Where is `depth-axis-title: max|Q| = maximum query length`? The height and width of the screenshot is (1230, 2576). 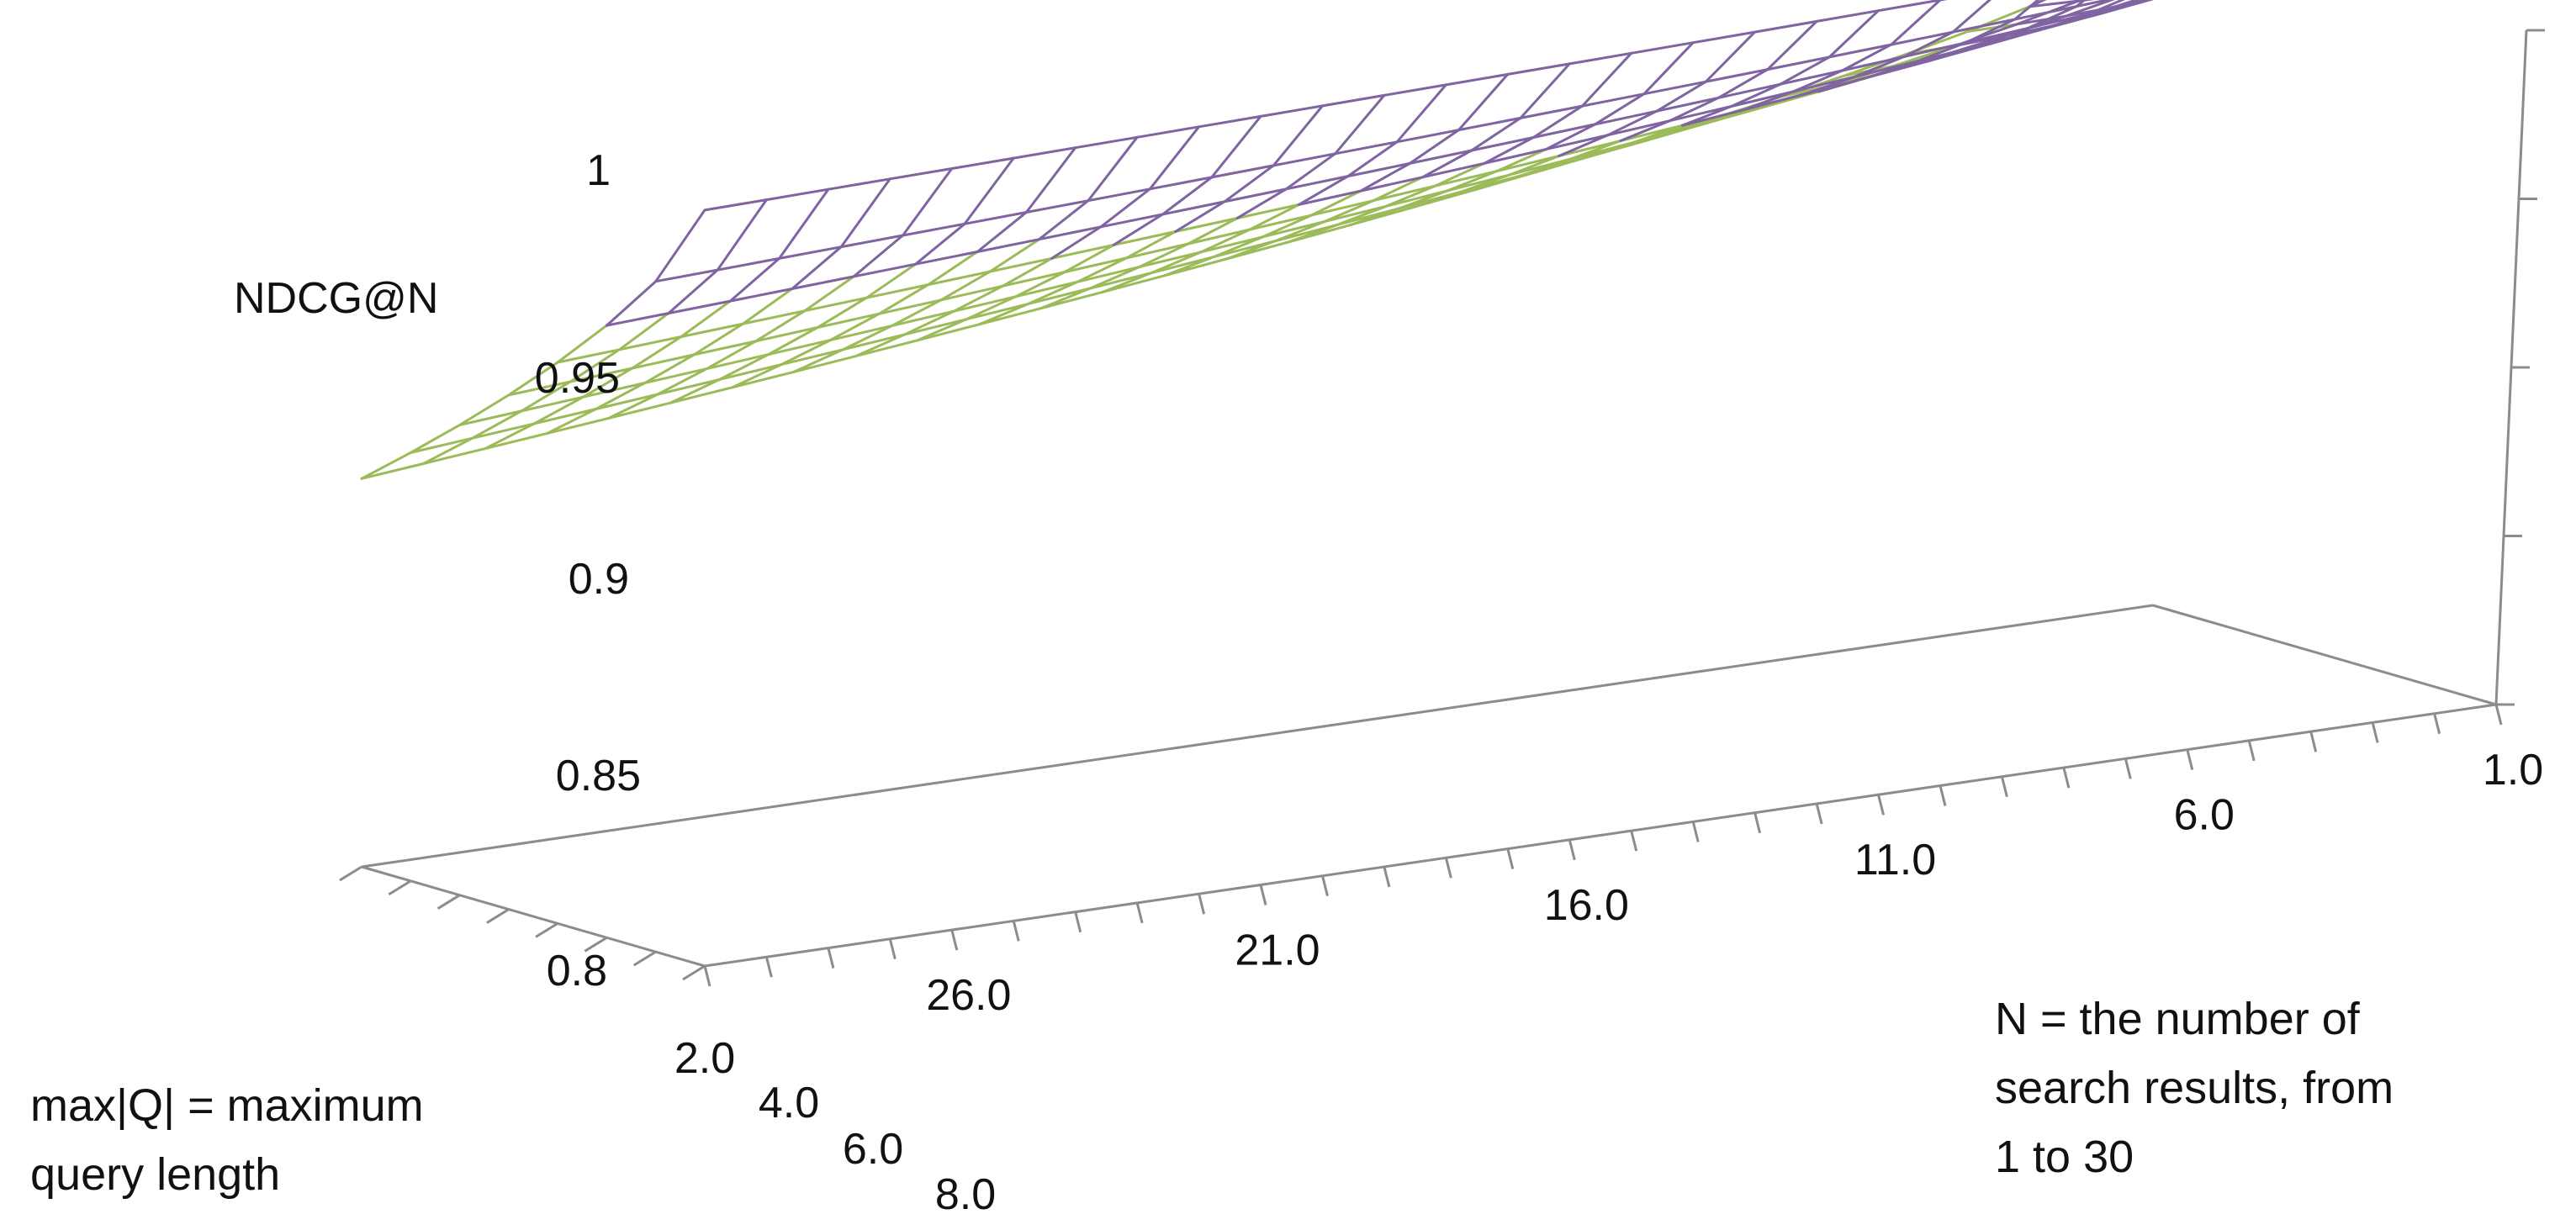
depth-axis-title: max|Q| = maximum query length is located at coordinates (233, 1140).